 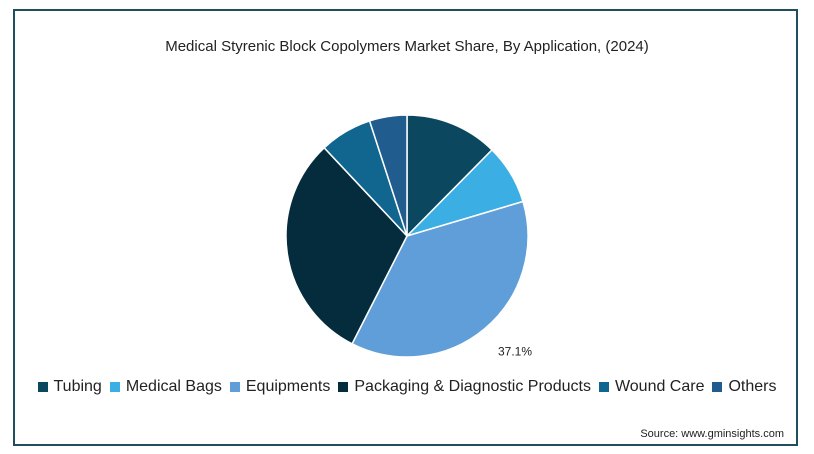 What do you see at coordinates (173, 386) in the screenshot?
I see `legend-label: Medical Bags` at bounding box center [173, 386].